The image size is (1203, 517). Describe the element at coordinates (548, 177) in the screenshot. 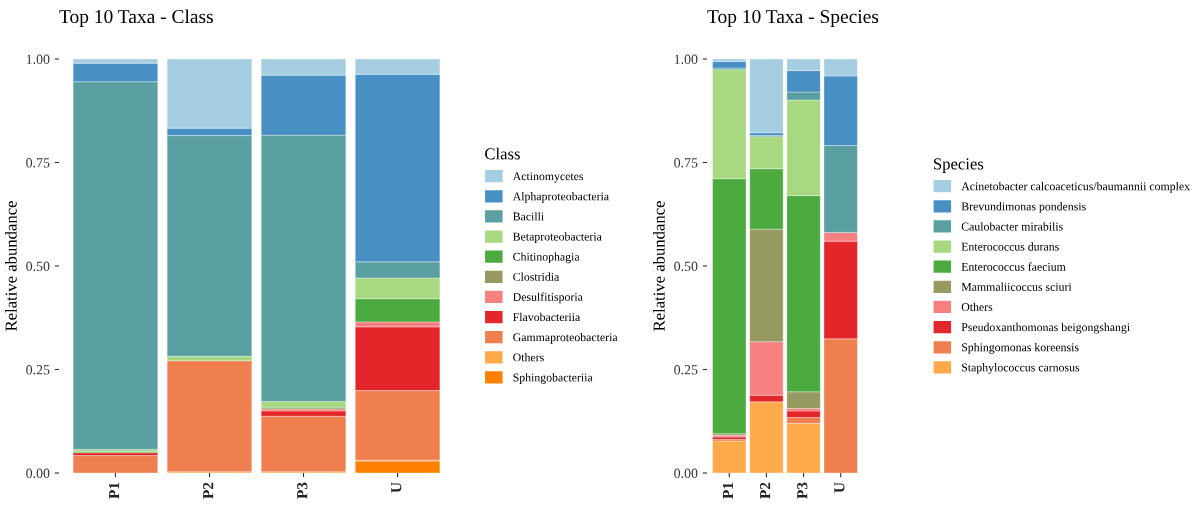

I see `legend-label: Actinomycetes` at that location.